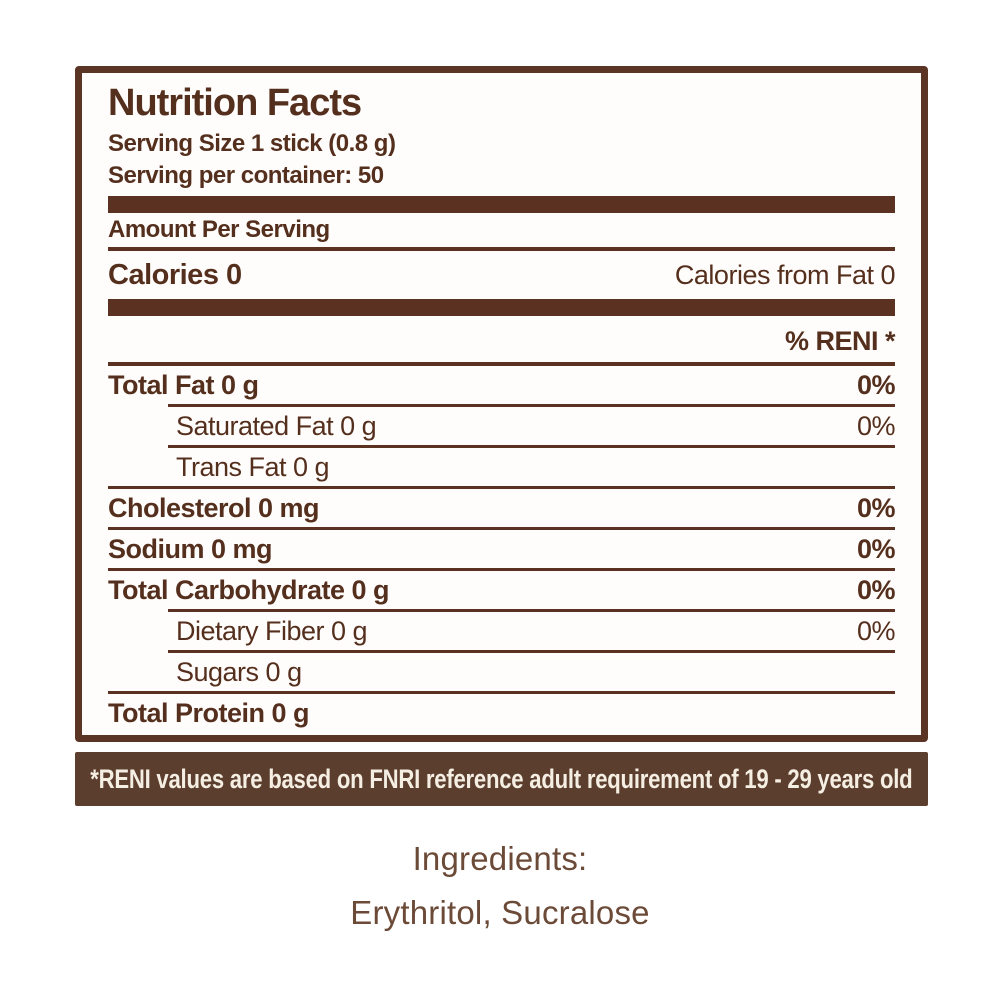 The width and height of the screenshot is (1000, 1000). Describe the element at coordinates (501, 467) in the screenshot. I see `nutrient-row-trans-fat: Trans Fat 0 g` at that location.